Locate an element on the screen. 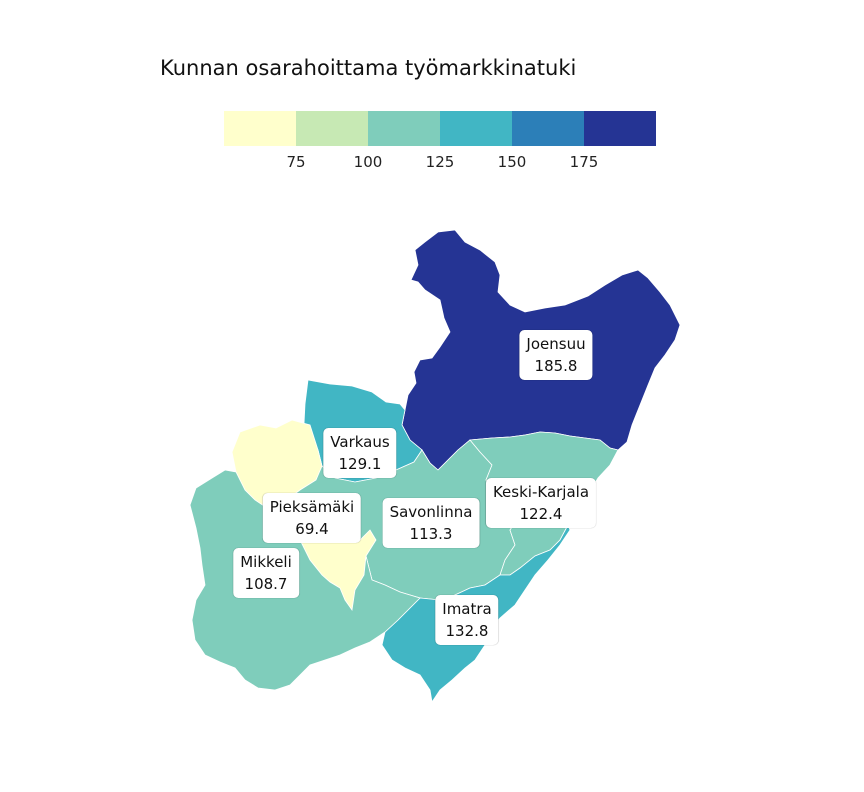  legend-tick: 175 is located at coordinates (584, 162).